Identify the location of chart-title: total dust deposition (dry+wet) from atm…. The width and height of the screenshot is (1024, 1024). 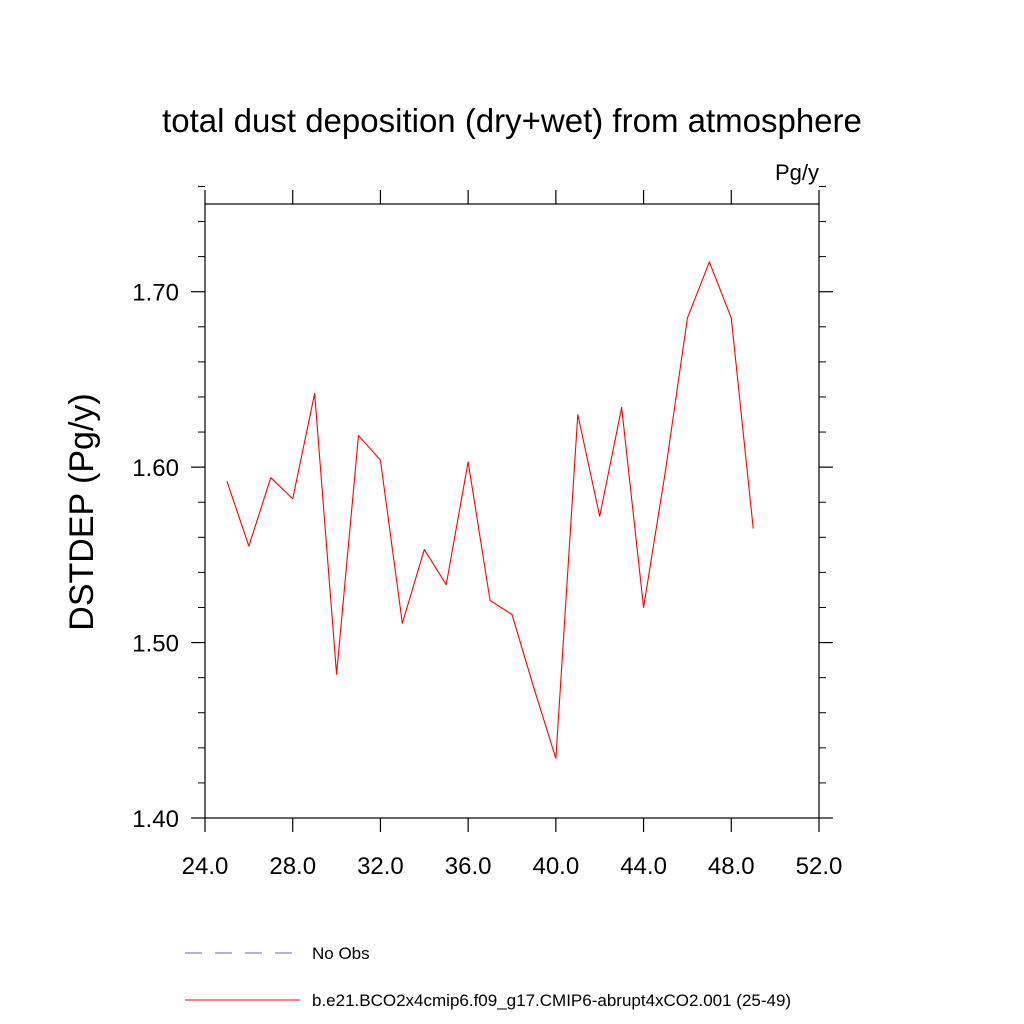
(512, 120).